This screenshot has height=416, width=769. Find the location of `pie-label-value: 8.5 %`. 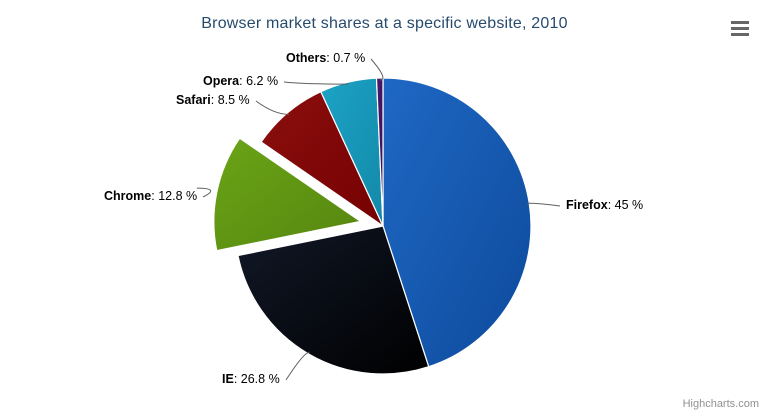

pie-label-value: 8.5 % is located at coordinates (233, 100).